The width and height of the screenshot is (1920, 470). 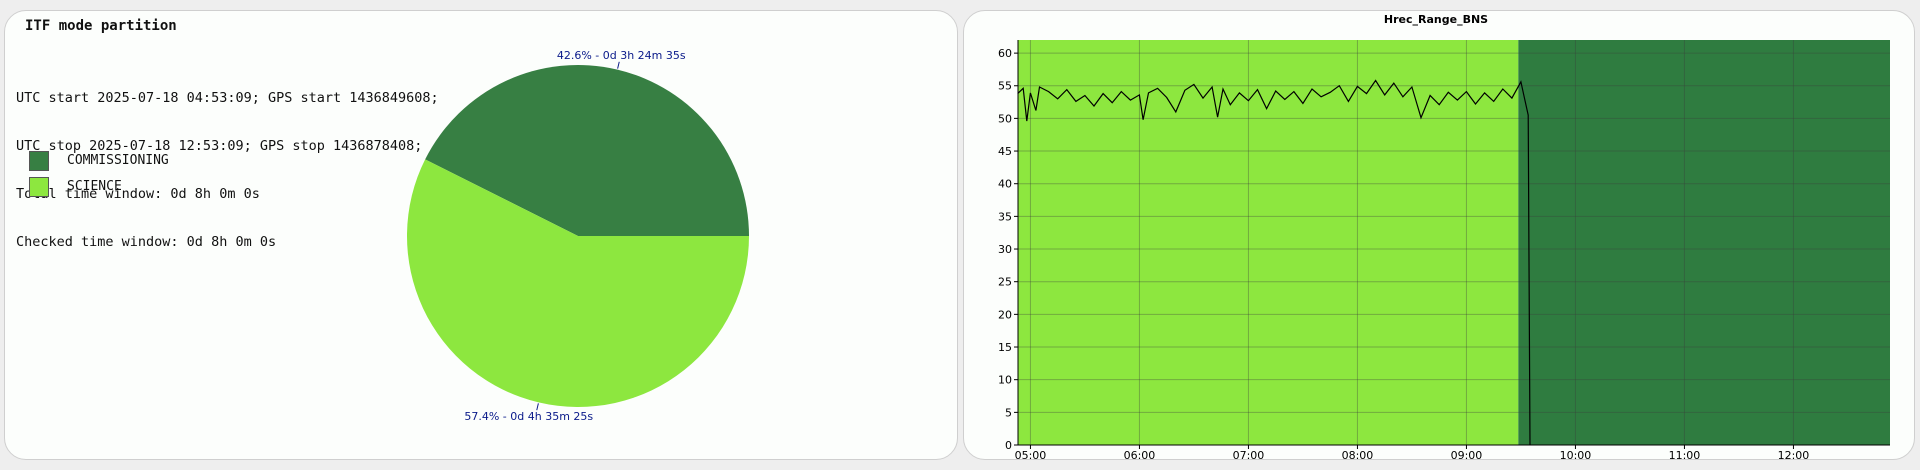 What do you see at coordinates (587, 150) in the screenshot?
I see `pie-slice-commissioning` at bounding box center [587, 150].